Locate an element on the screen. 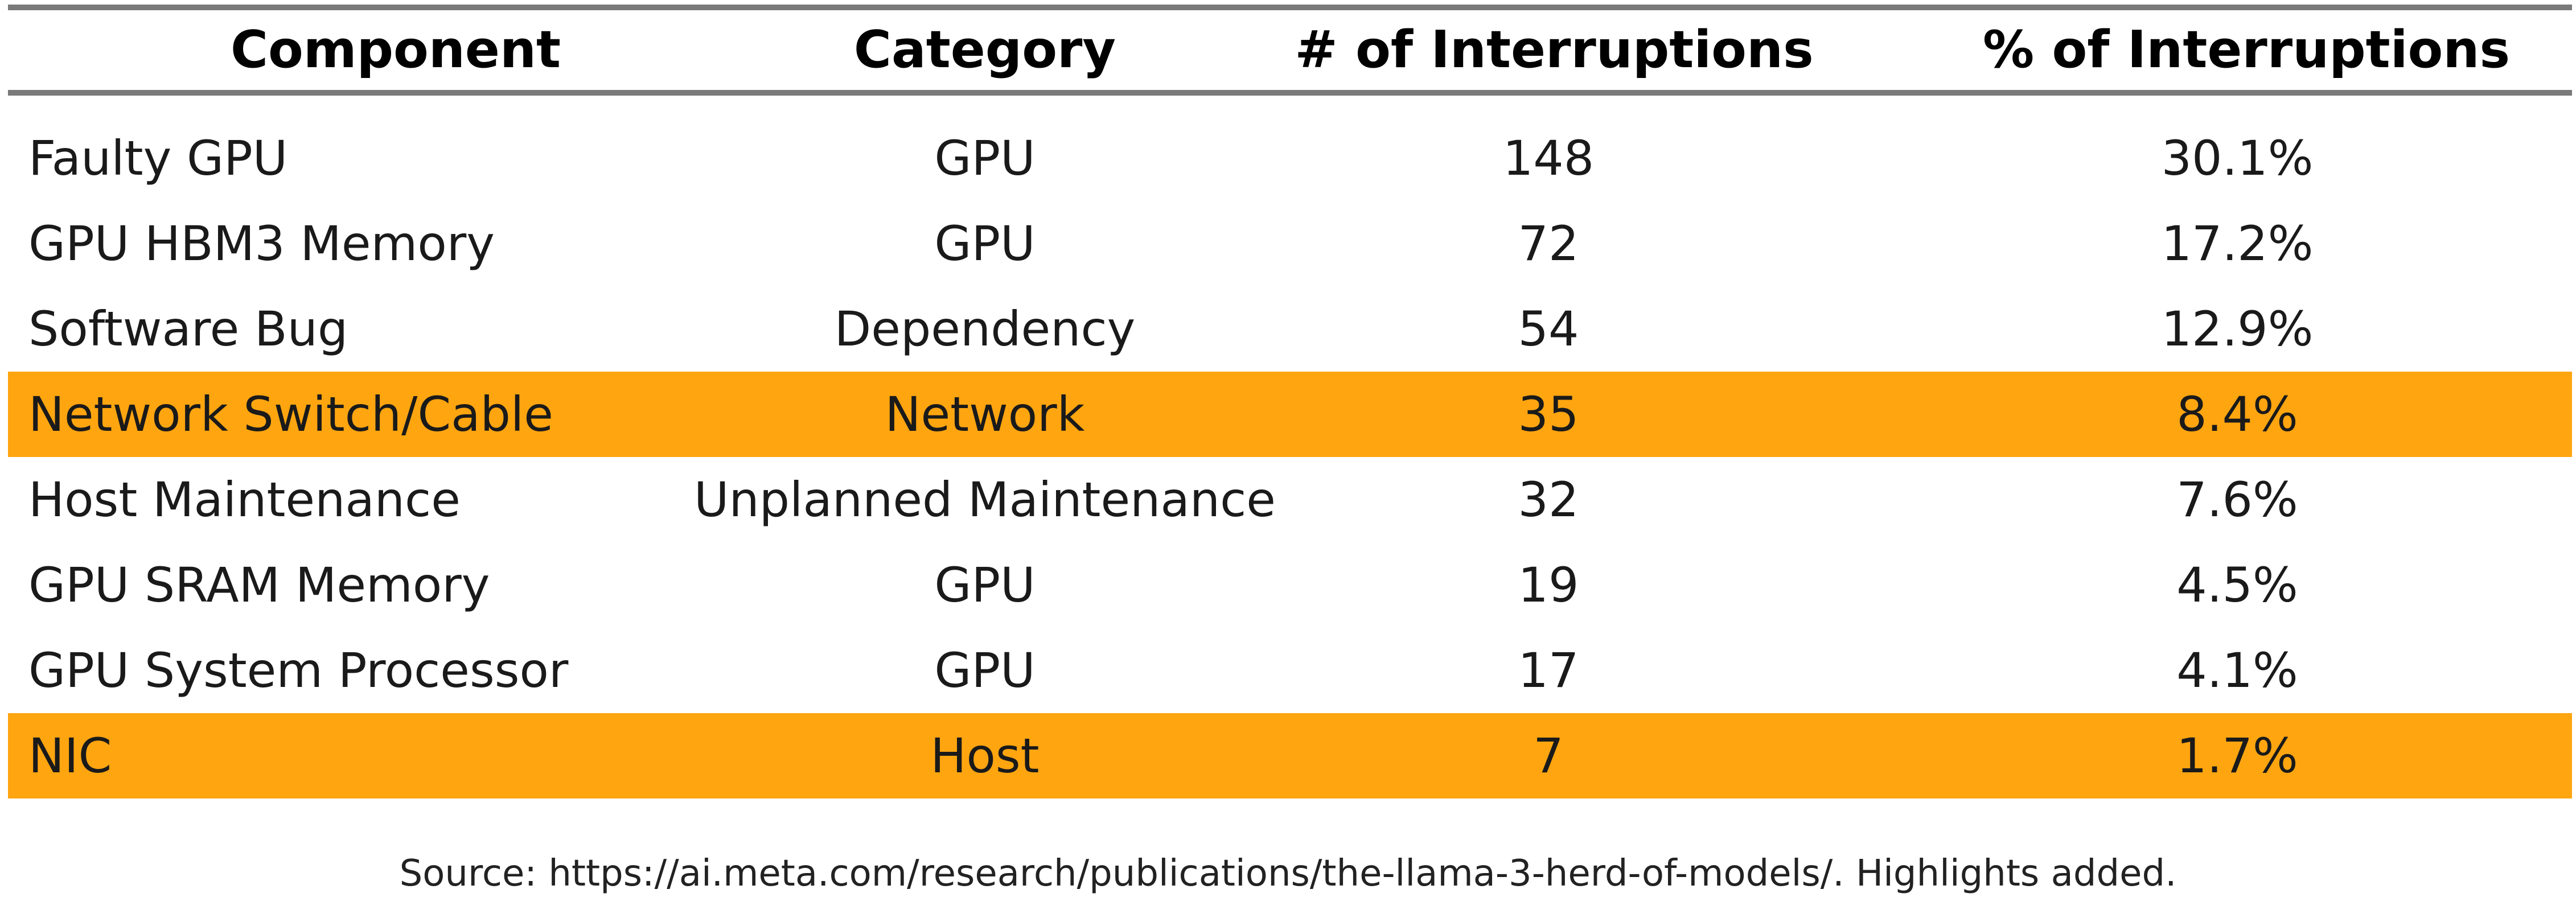 The height and width of the screenshot is (918, 2576). cell-count: 35 is located at coordinates (1548, 414).